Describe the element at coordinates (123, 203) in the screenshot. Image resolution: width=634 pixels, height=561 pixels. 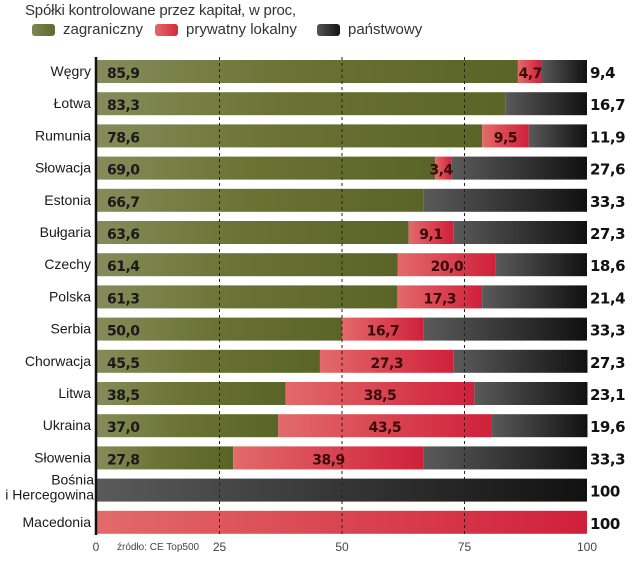
I see `data-label-zagraniczny: 66,7` at that location.